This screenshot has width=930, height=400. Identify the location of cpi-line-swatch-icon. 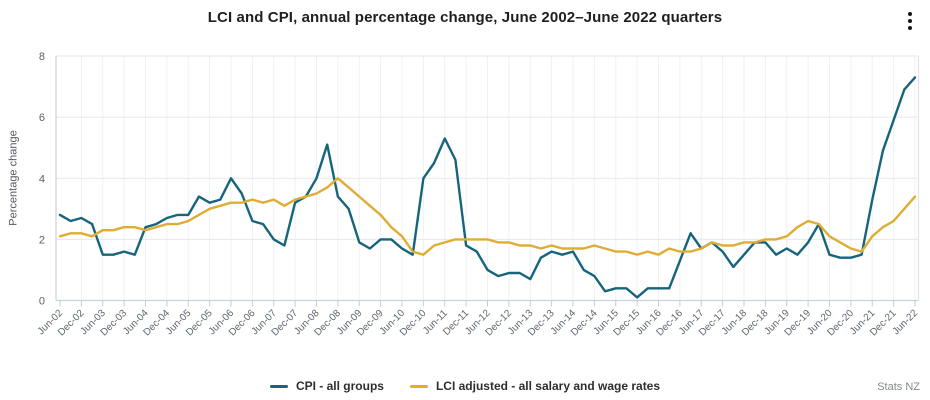
(278, 386).